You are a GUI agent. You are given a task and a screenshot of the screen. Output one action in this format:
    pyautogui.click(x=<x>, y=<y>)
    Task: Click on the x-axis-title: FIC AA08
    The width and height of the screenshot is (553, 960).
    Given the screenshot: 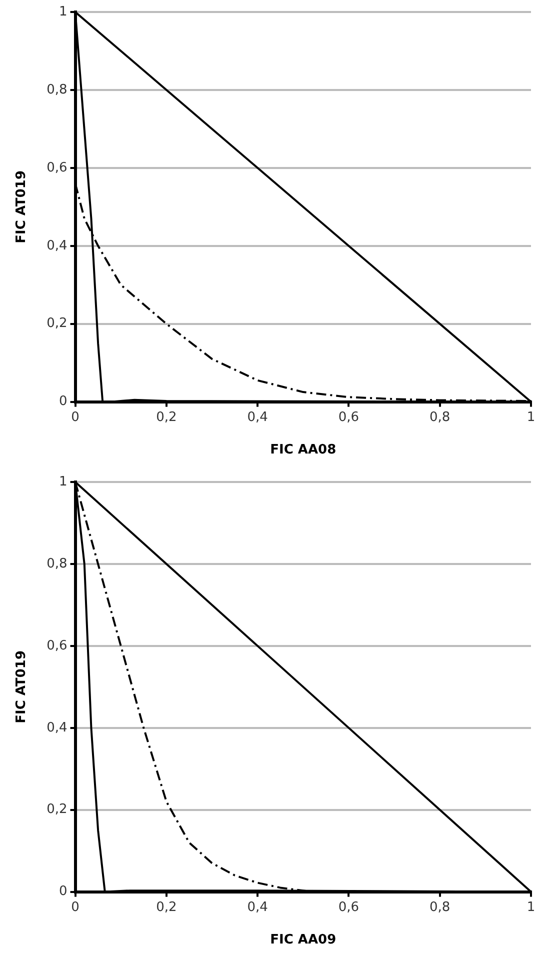 What is the action you would take?
    pyautogui.click(x=303, y=450)
    